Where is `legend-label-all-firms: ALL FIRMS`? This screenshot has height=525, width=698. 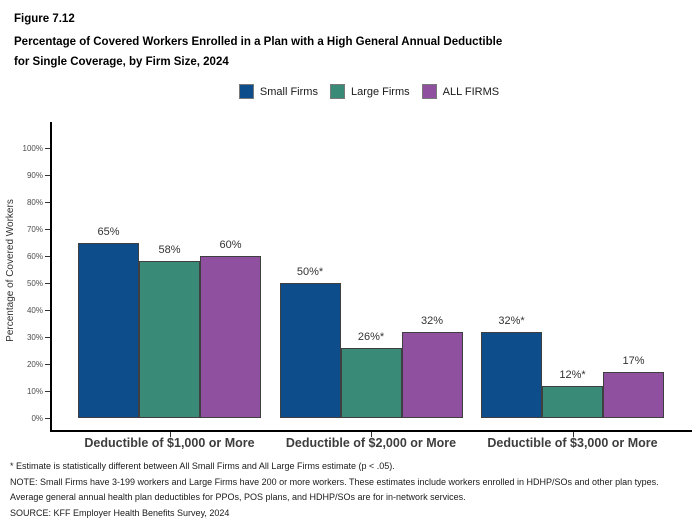 legend-label-all-firms: ALL FIRMS is located at coordinates (471, 91).